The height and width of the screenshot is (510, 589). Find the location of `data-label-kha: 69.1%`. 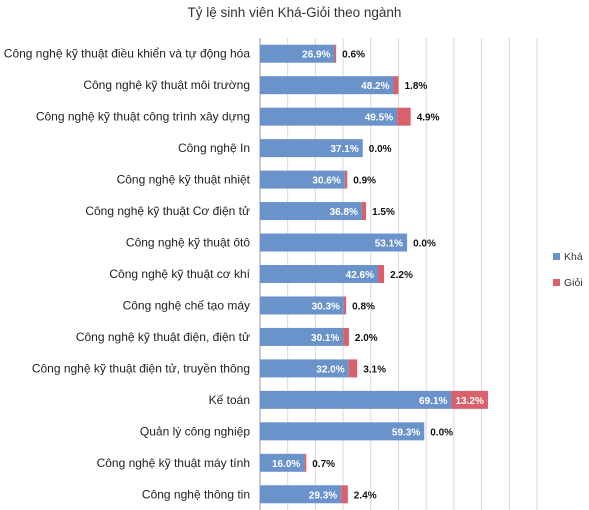

data-label-kha: 69.1% is located at coordinates (433, 401).